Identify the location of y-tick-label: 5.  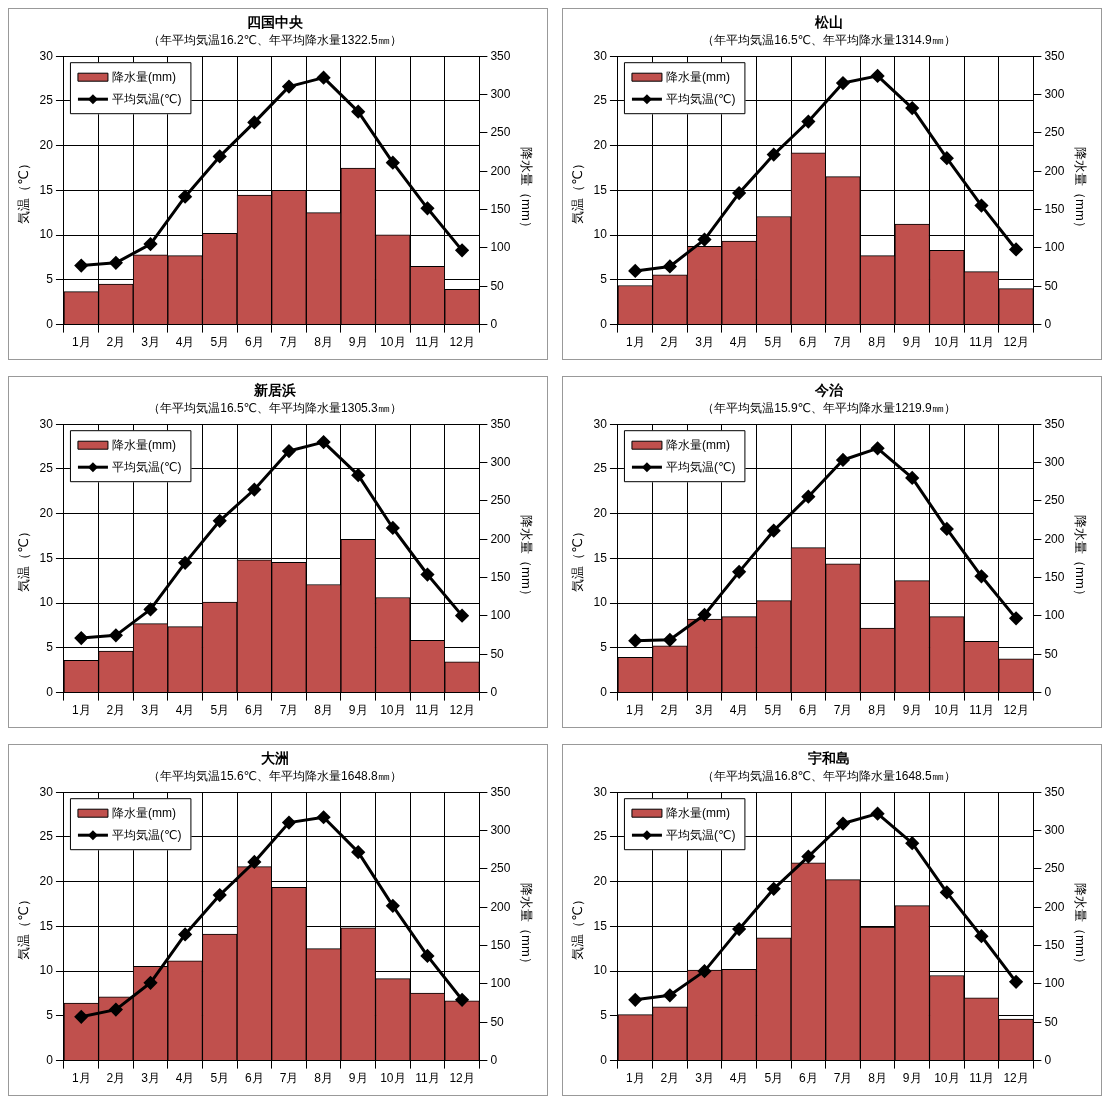
(50, 279).